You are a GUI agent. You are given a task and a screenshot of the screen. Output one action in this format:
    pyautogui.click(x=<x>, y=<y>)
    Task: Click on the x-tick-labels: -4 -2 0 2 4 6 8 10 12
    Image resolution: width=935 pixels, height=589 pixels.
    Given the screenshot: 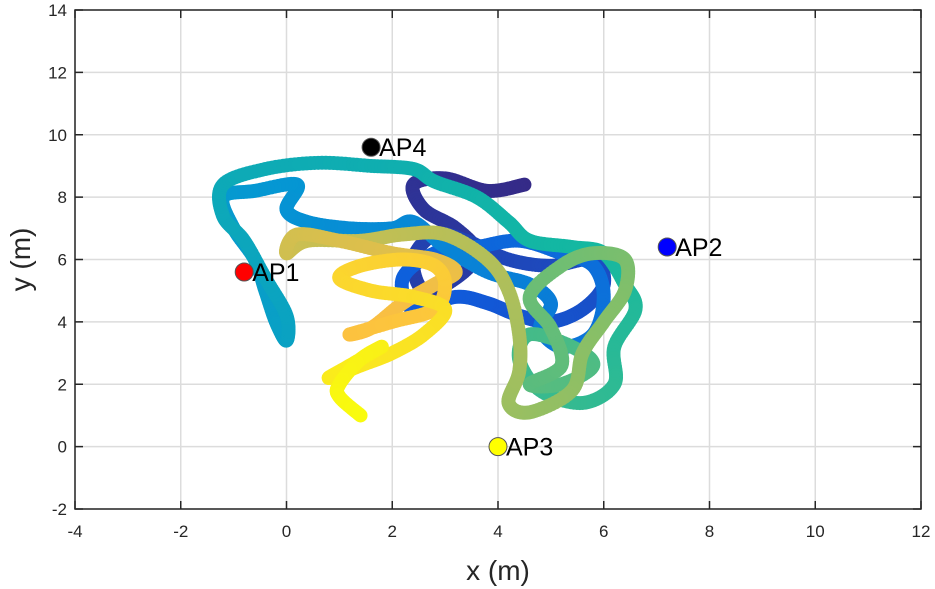 What is the action you would take?
    pyautogui.click(x=498, y=531)
    